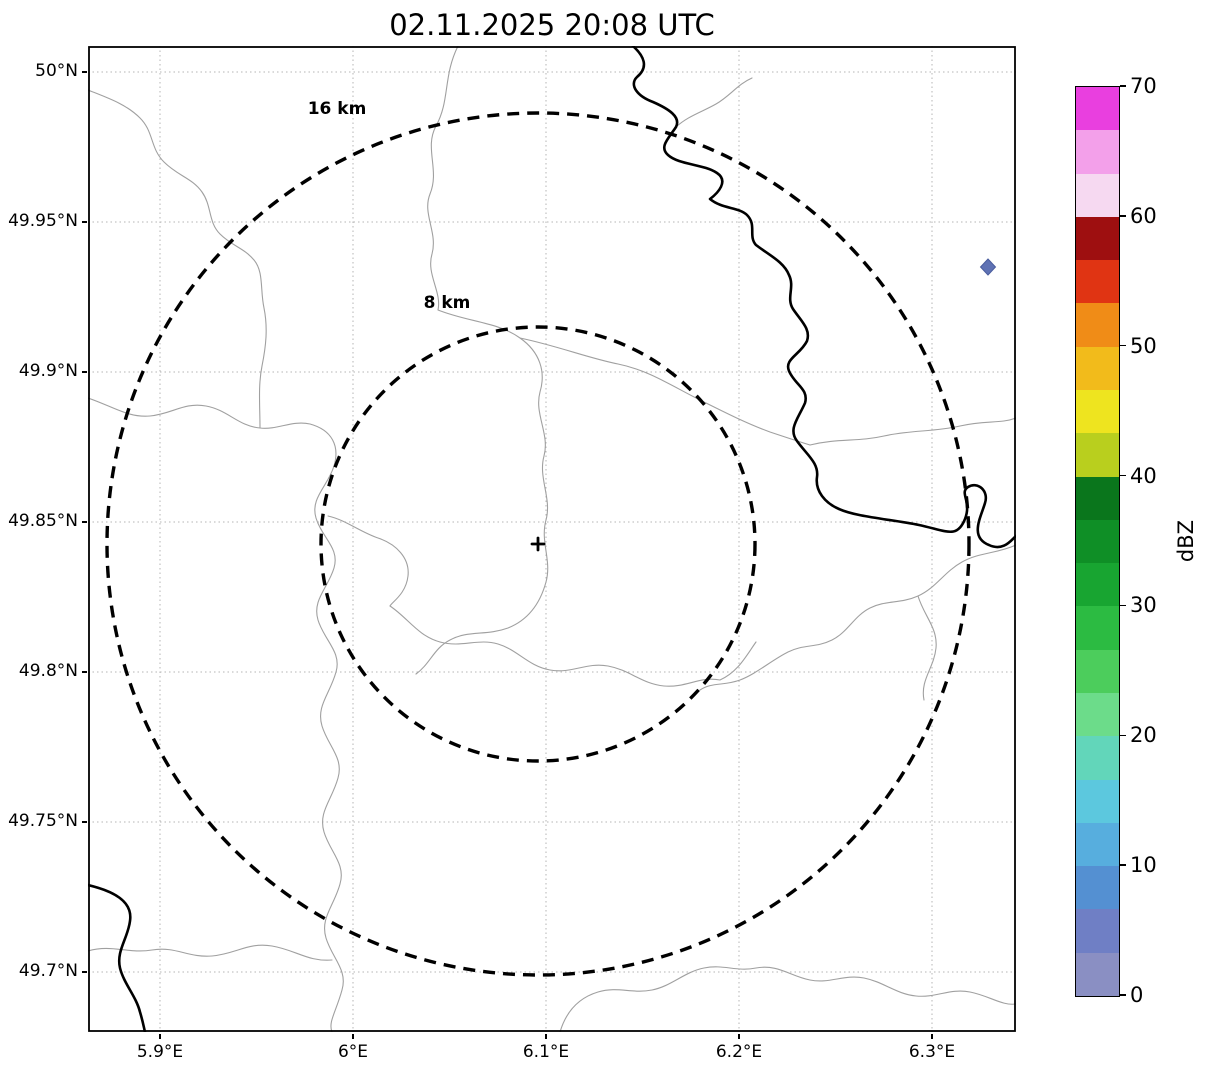 Image resolution: width=1207 pixels, height=1069 pixels. Describe the element at coordinates (552, 25) in the screenshot. I see `plot-title: 02.11.2025 20:08 UTC` at that location.